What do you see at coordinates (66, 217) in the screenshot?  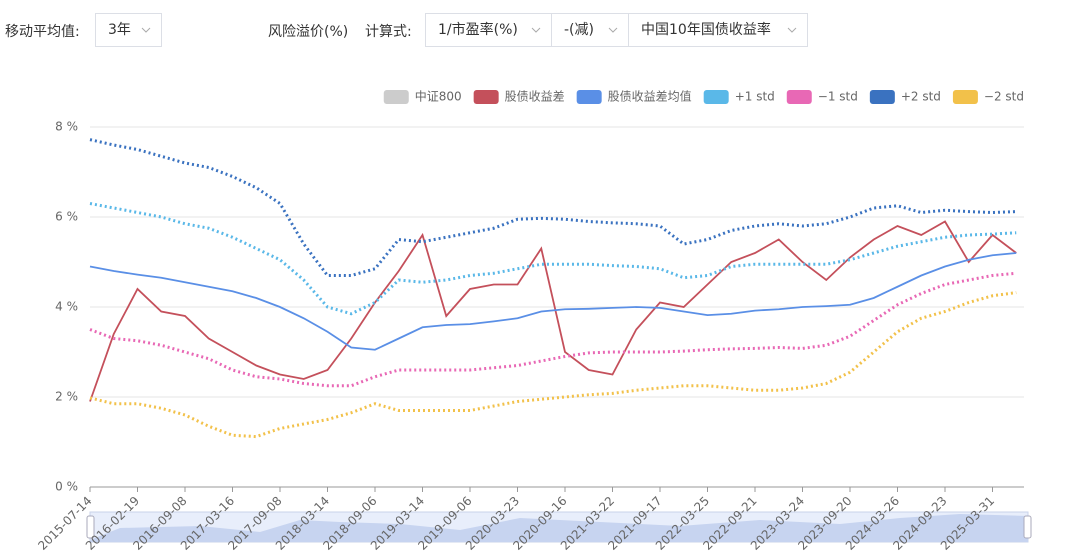 I see `y-tick-label: 6 %` at bounding box center [66, 217].